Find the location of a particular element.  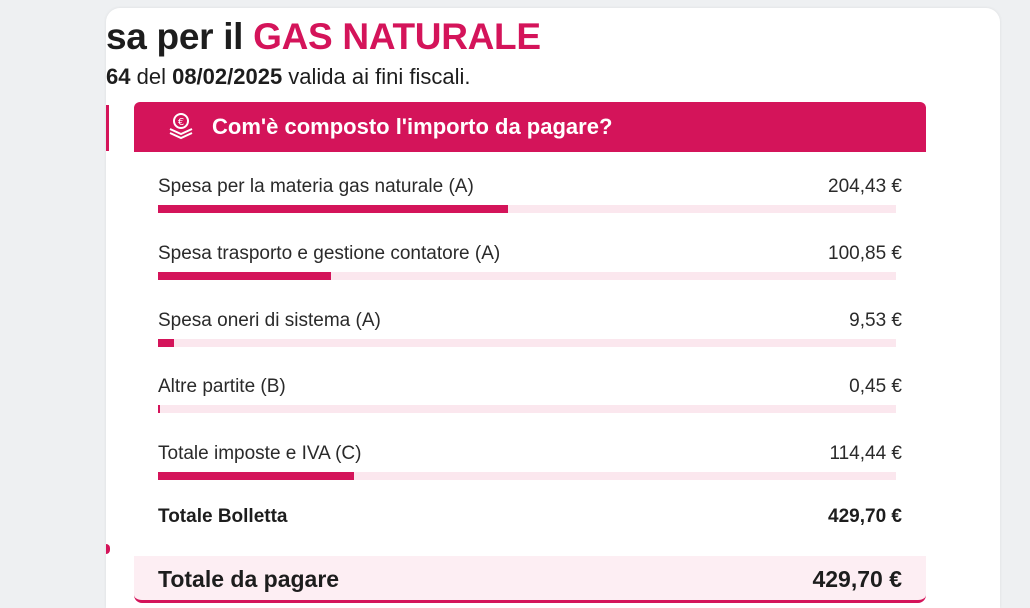

breakdown-label: Totale imposte e IVA (C) is located at coordinates (260, 453).